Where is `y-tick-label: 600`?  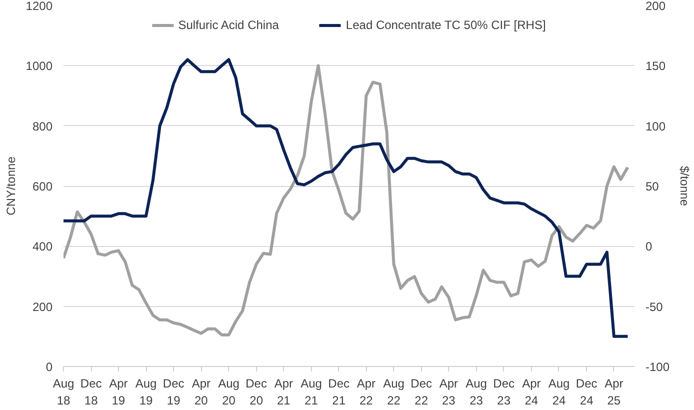
y-tick-label: 600 is located at coordinates (42, 187).